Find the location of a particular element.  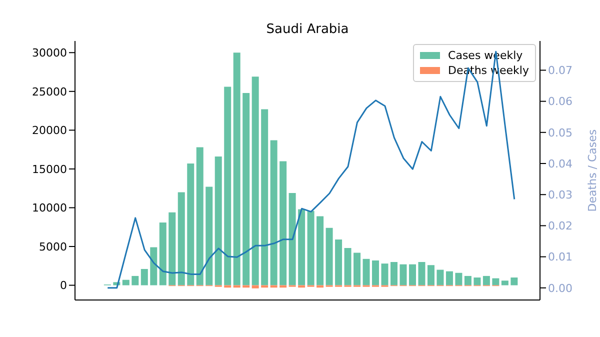

y2-axis-title: Deaths / Cases is located at coordinates (592, 170).